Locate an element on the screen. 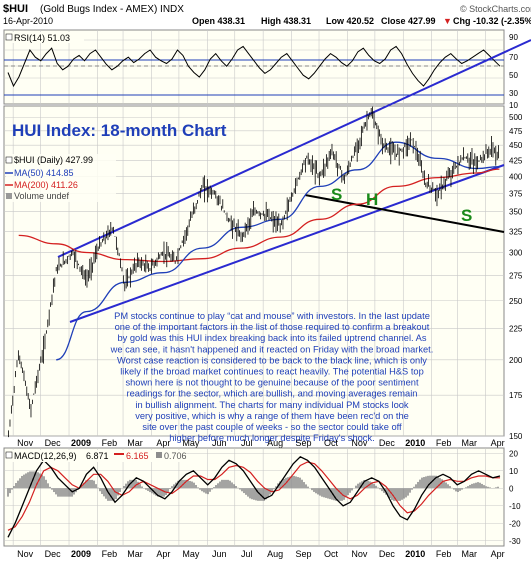 The width and height of the screenshot is (531, 575). macd-value-1: 6.871 is located at coordinates (97, 456).